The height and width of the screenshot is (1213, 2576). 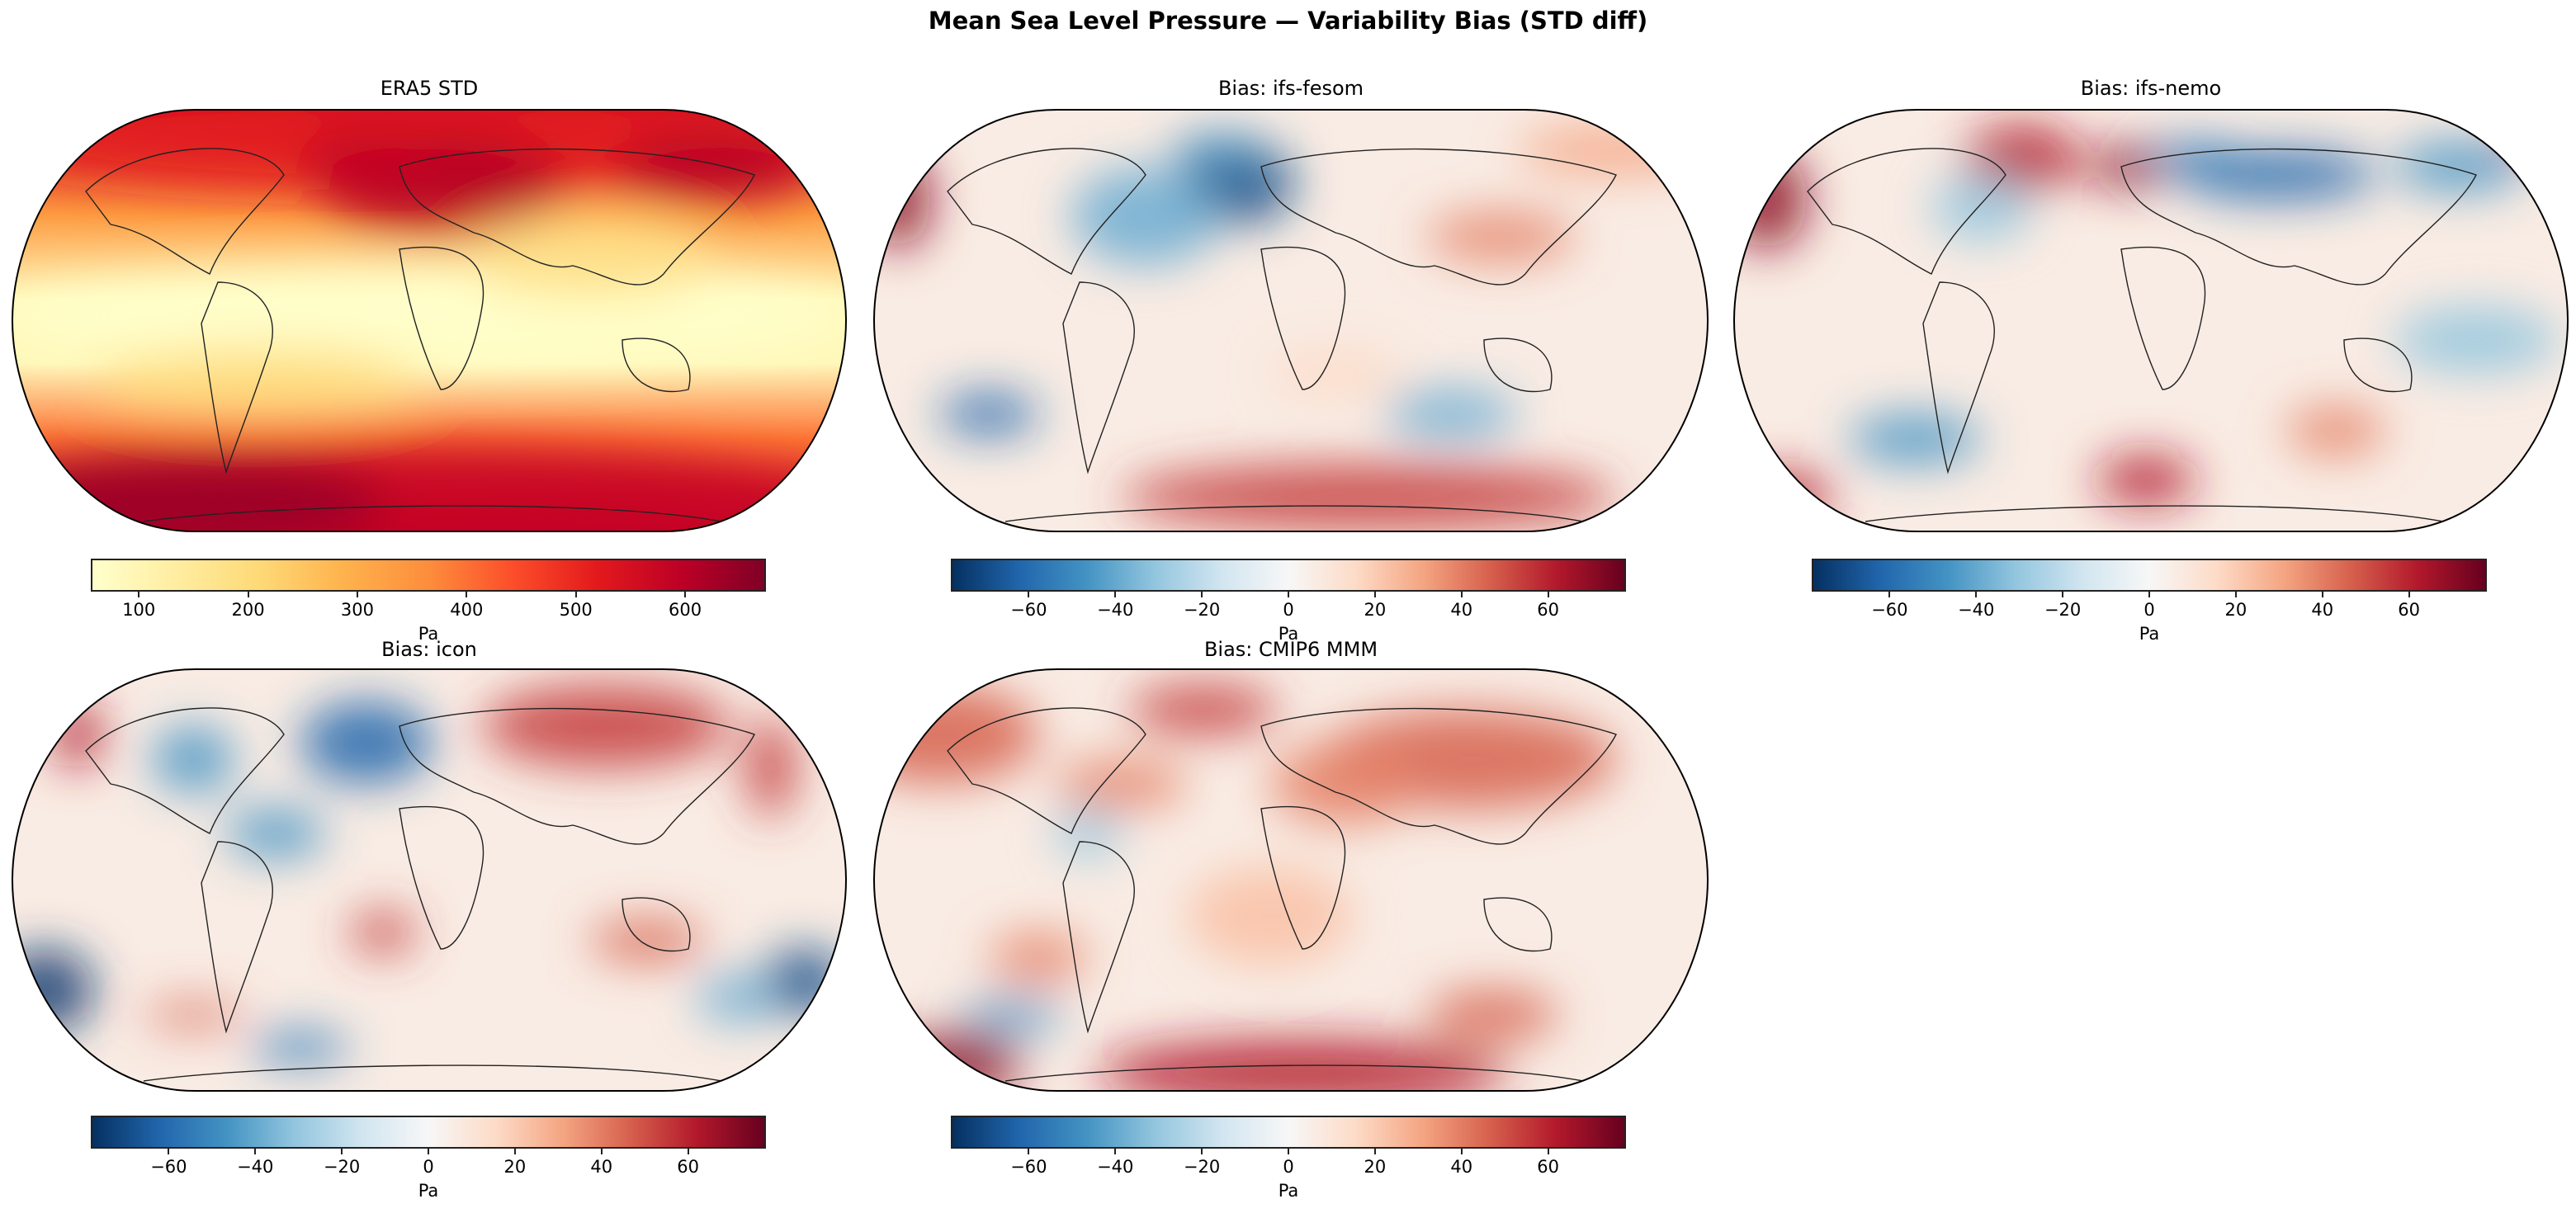 I want to click on colorbar-cmip6, so click(x=1288, y=1132).